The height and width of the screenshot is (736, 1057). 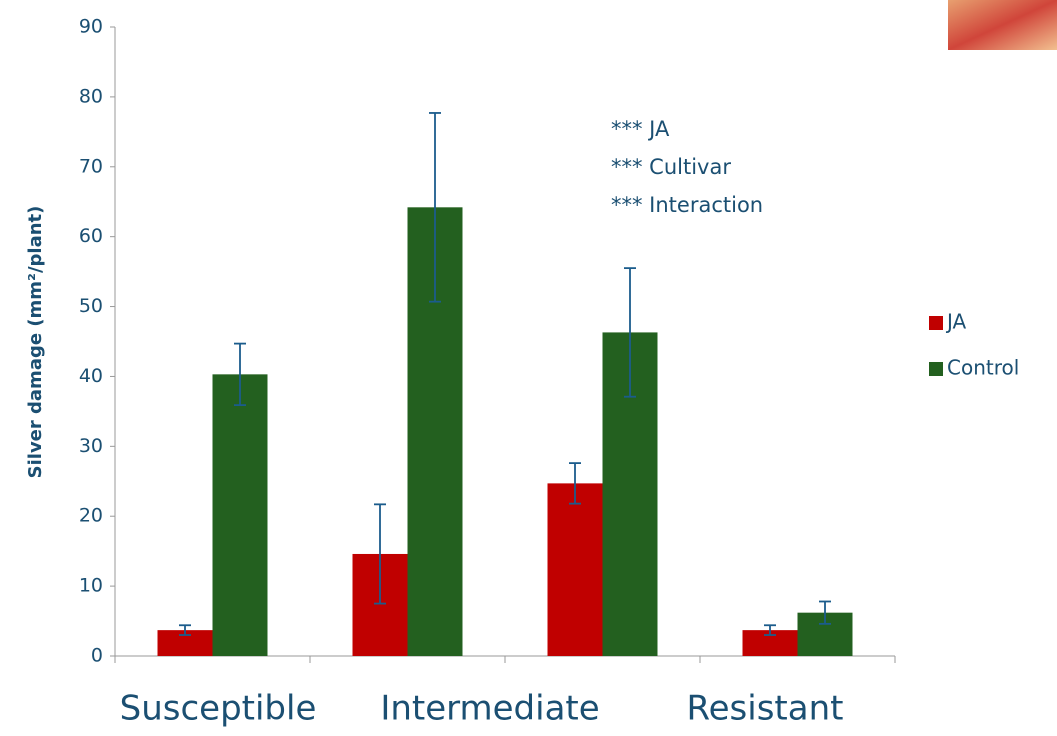 What do you see at coordinates (687, 205) in the screenshot?
I see `annotation: *** Interaction` at bounding box center [687, 205].